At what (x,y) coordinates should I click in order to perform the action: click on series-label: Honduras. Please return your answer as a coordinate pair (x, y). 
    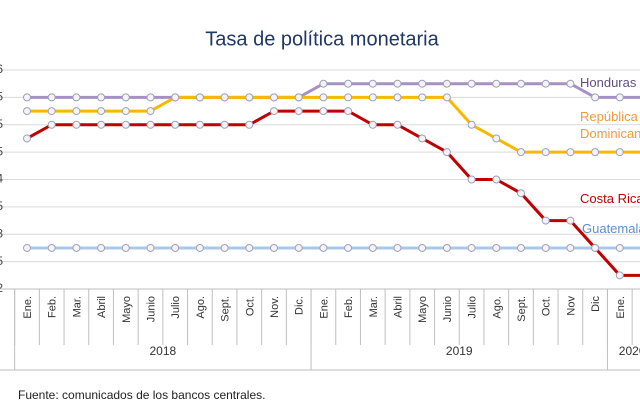
    Looking at the image, I should click on (608, 82).